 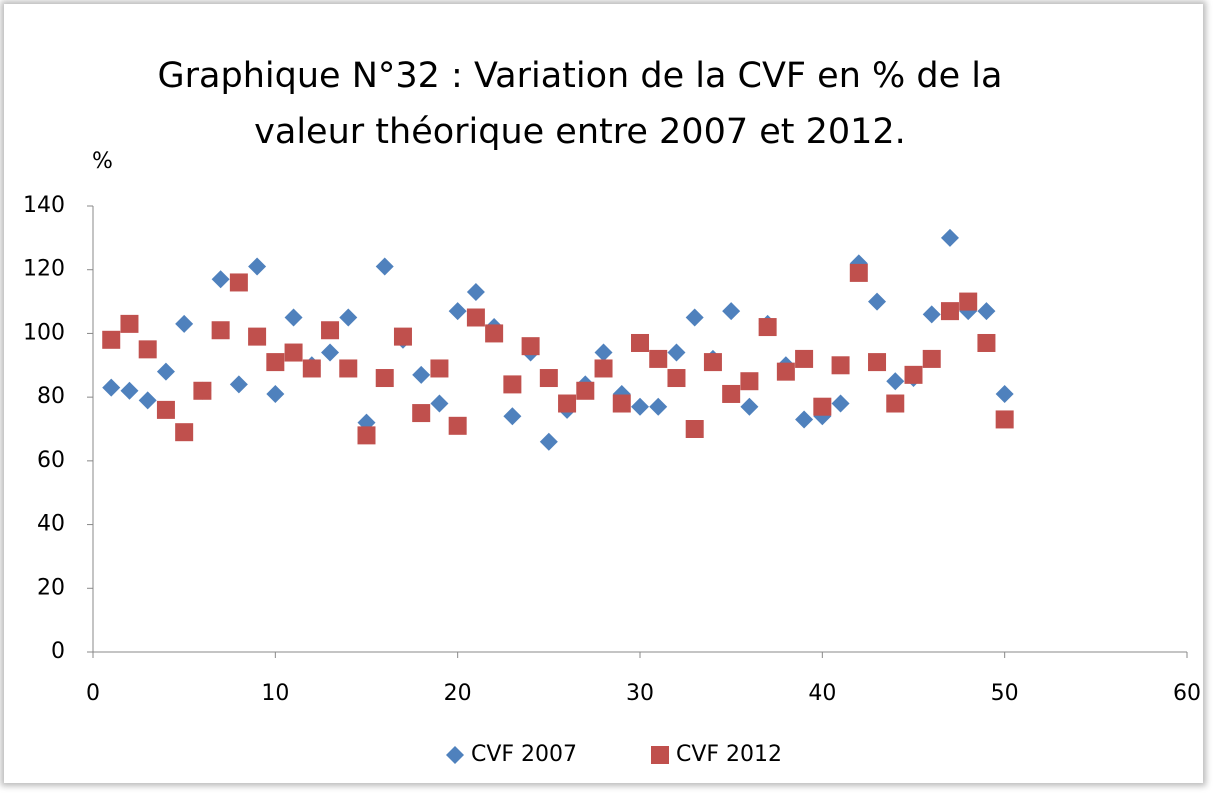 What do you see at coordinates (51, 587) in the screenshot?
I see `y-tick-label: 20` at bounding box center [51, 587].